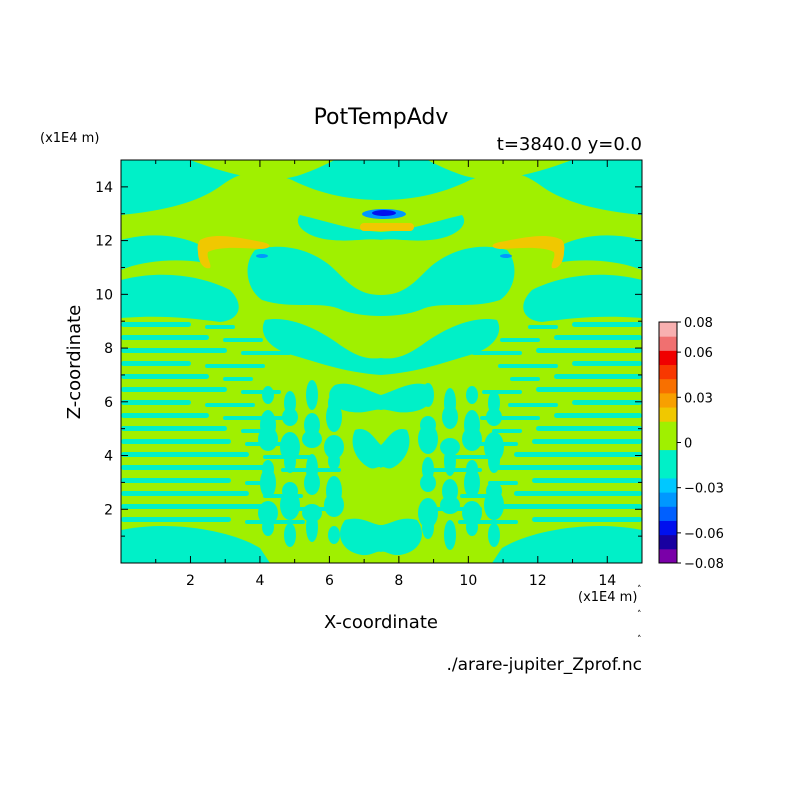  Describe the element at coordinates (387, 227) in the screenshot. I see `warm-band-center` at that location.